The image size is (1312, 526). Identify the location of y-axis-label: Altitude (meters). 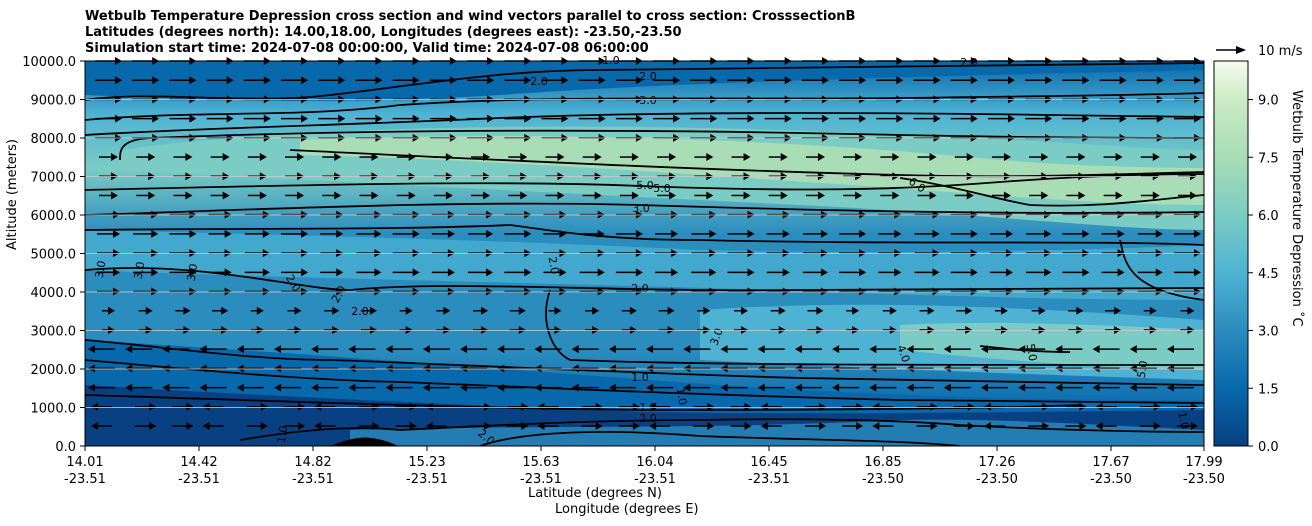
(12, 194).